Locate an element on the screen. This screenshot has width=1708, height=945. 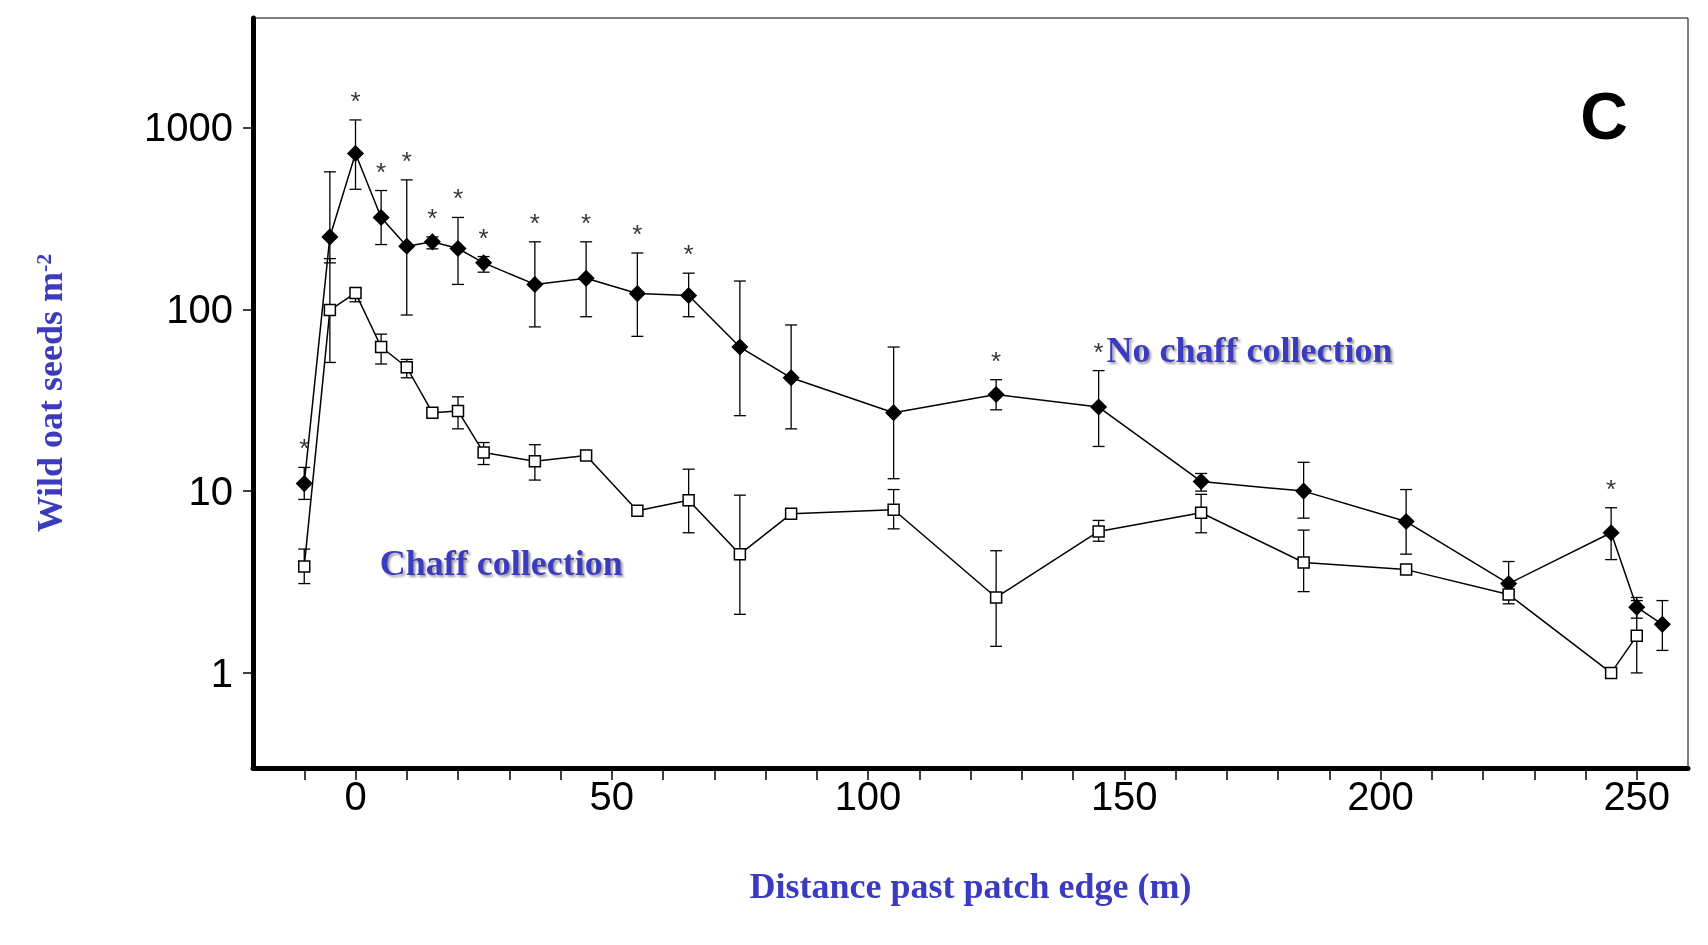
y-axis-title: Wild oat seeds m-2 is located at coordinates (50, 393).